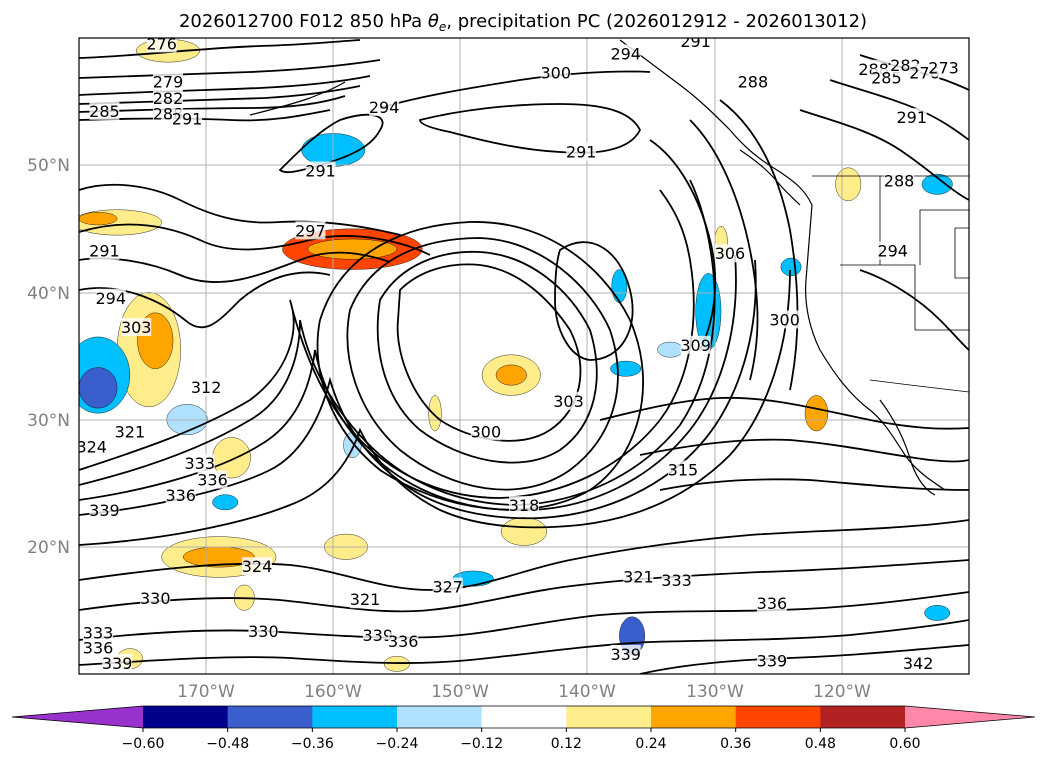  What do you see at coordinates (460, 692) in the screenshot?
I see `lon-tick-label: 150°W` at bounding box center [460, 692].